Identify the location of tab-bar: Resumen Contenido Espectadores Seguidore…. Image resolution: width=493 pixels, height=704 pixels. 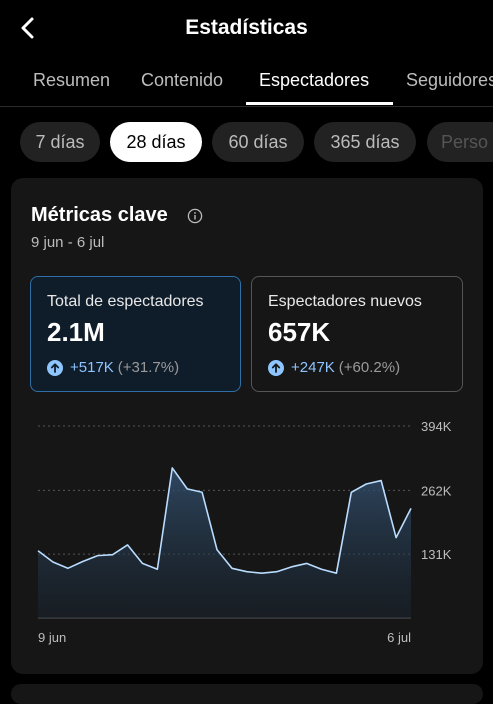
(246, 84).